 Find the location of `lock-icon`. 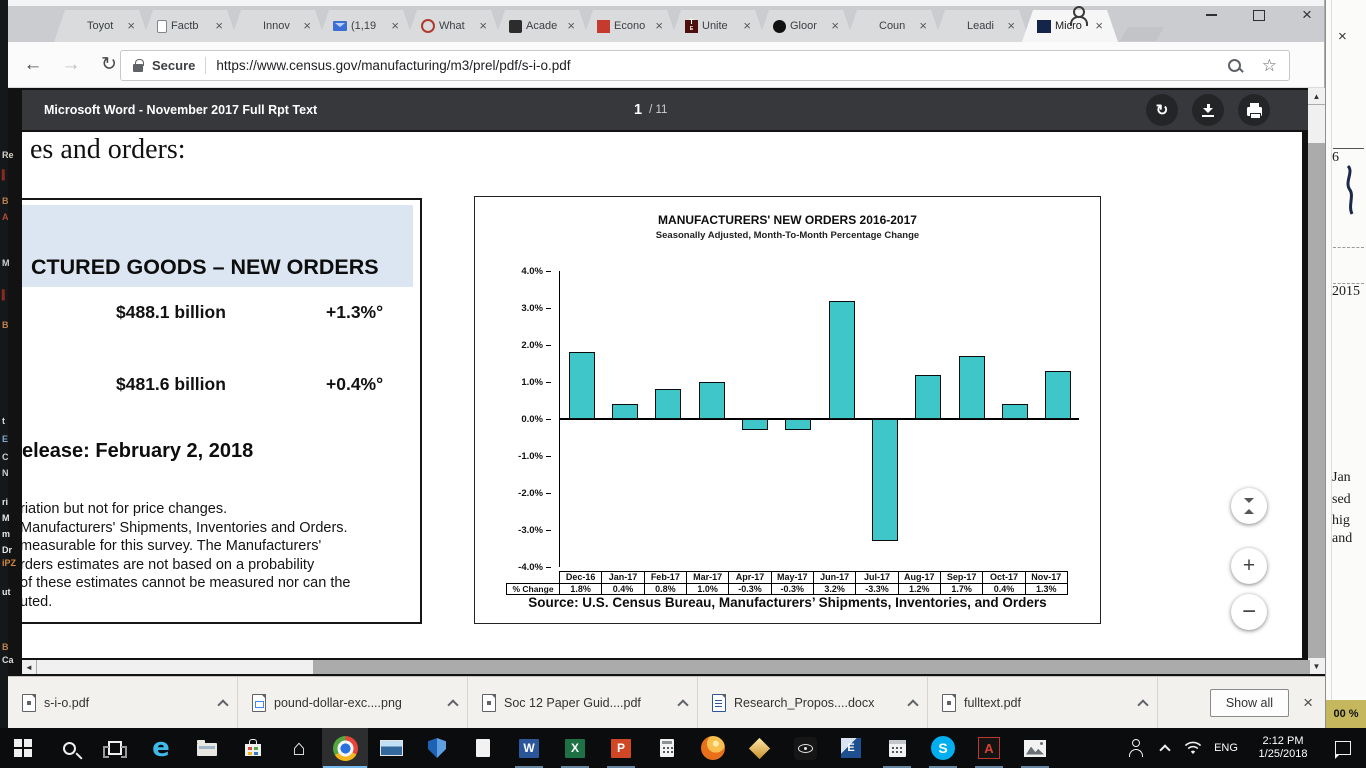

lock-icon is located at coordinates (138, 65).